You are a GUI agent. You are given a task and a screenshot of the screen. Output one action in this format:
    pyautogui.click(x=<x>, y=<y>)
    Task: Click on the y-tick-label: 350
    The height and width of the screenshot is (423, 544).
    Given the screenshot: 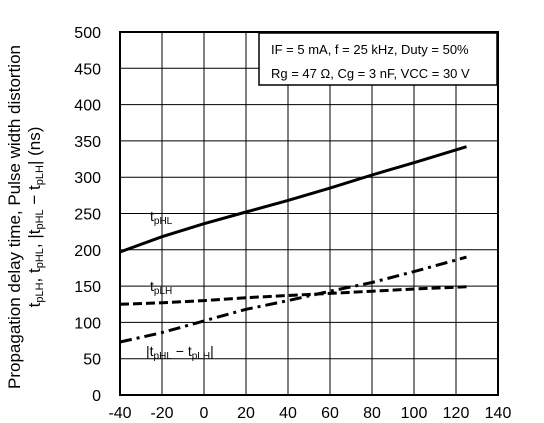 What is the action you would take?
    pyautogui.click(x=87, y=142)
    